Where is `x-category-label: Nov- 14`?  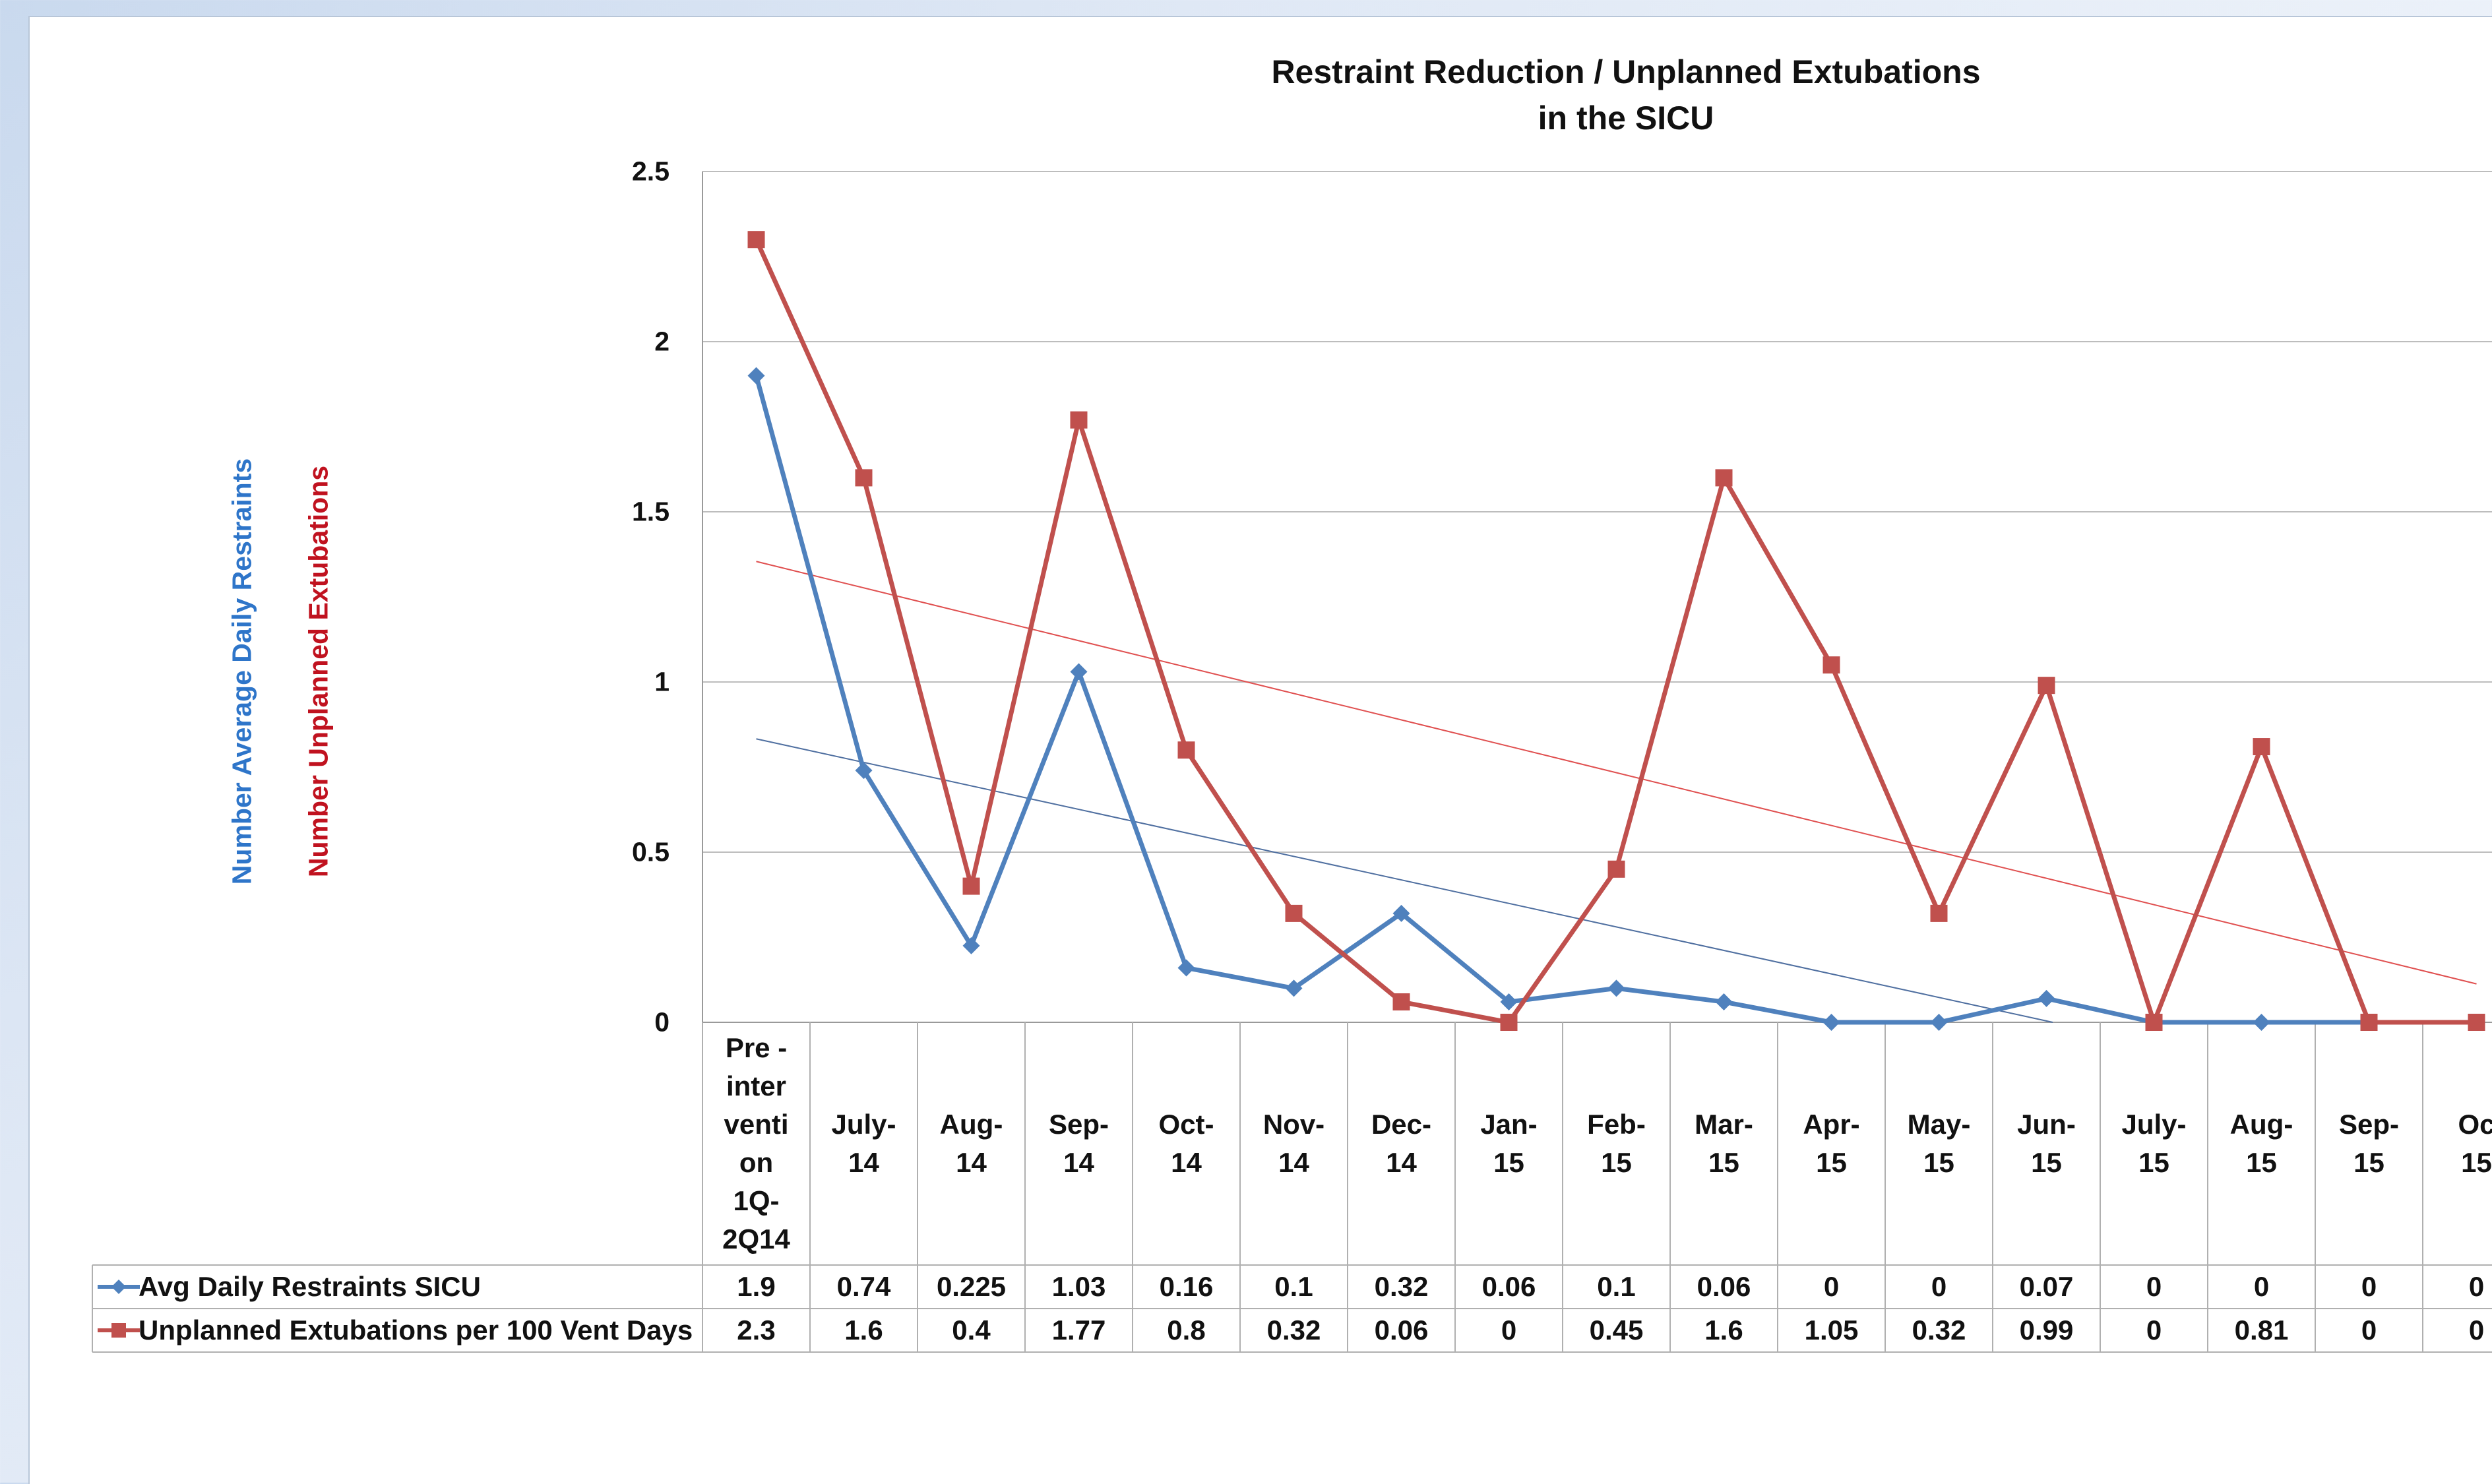
x-category-label: Nov- 14 is located at coordinates (1293, 1143).